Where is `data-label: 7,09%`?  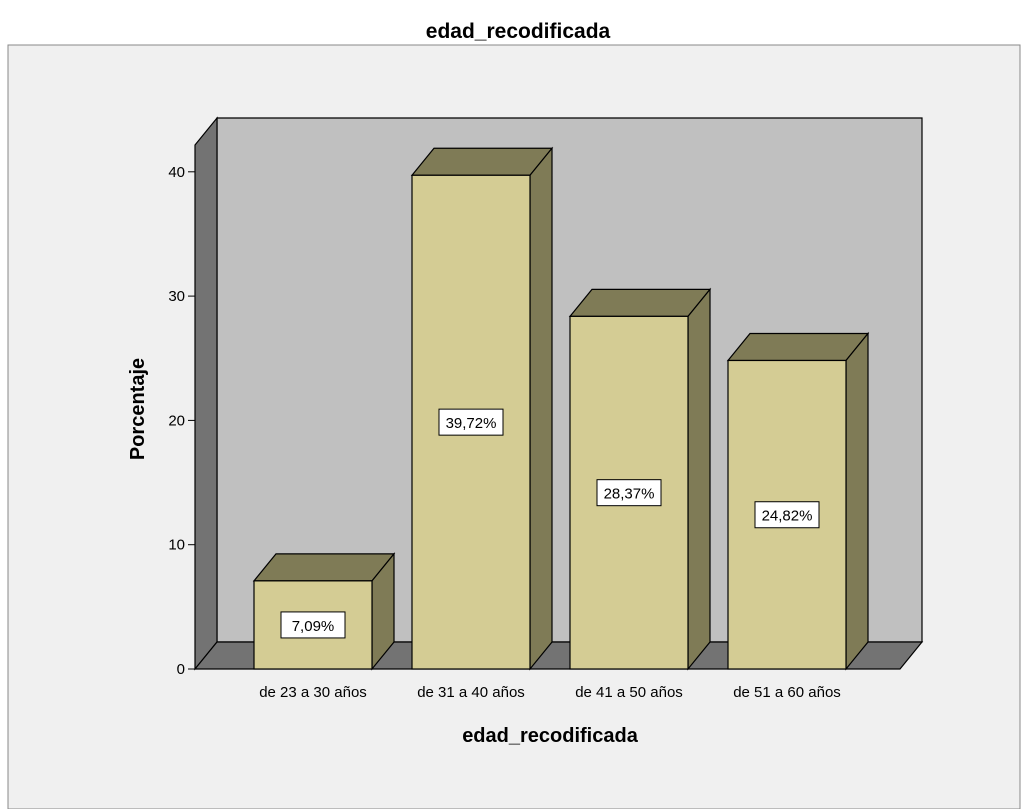
data-label: 7,09% is located at coordinates (313, 626).